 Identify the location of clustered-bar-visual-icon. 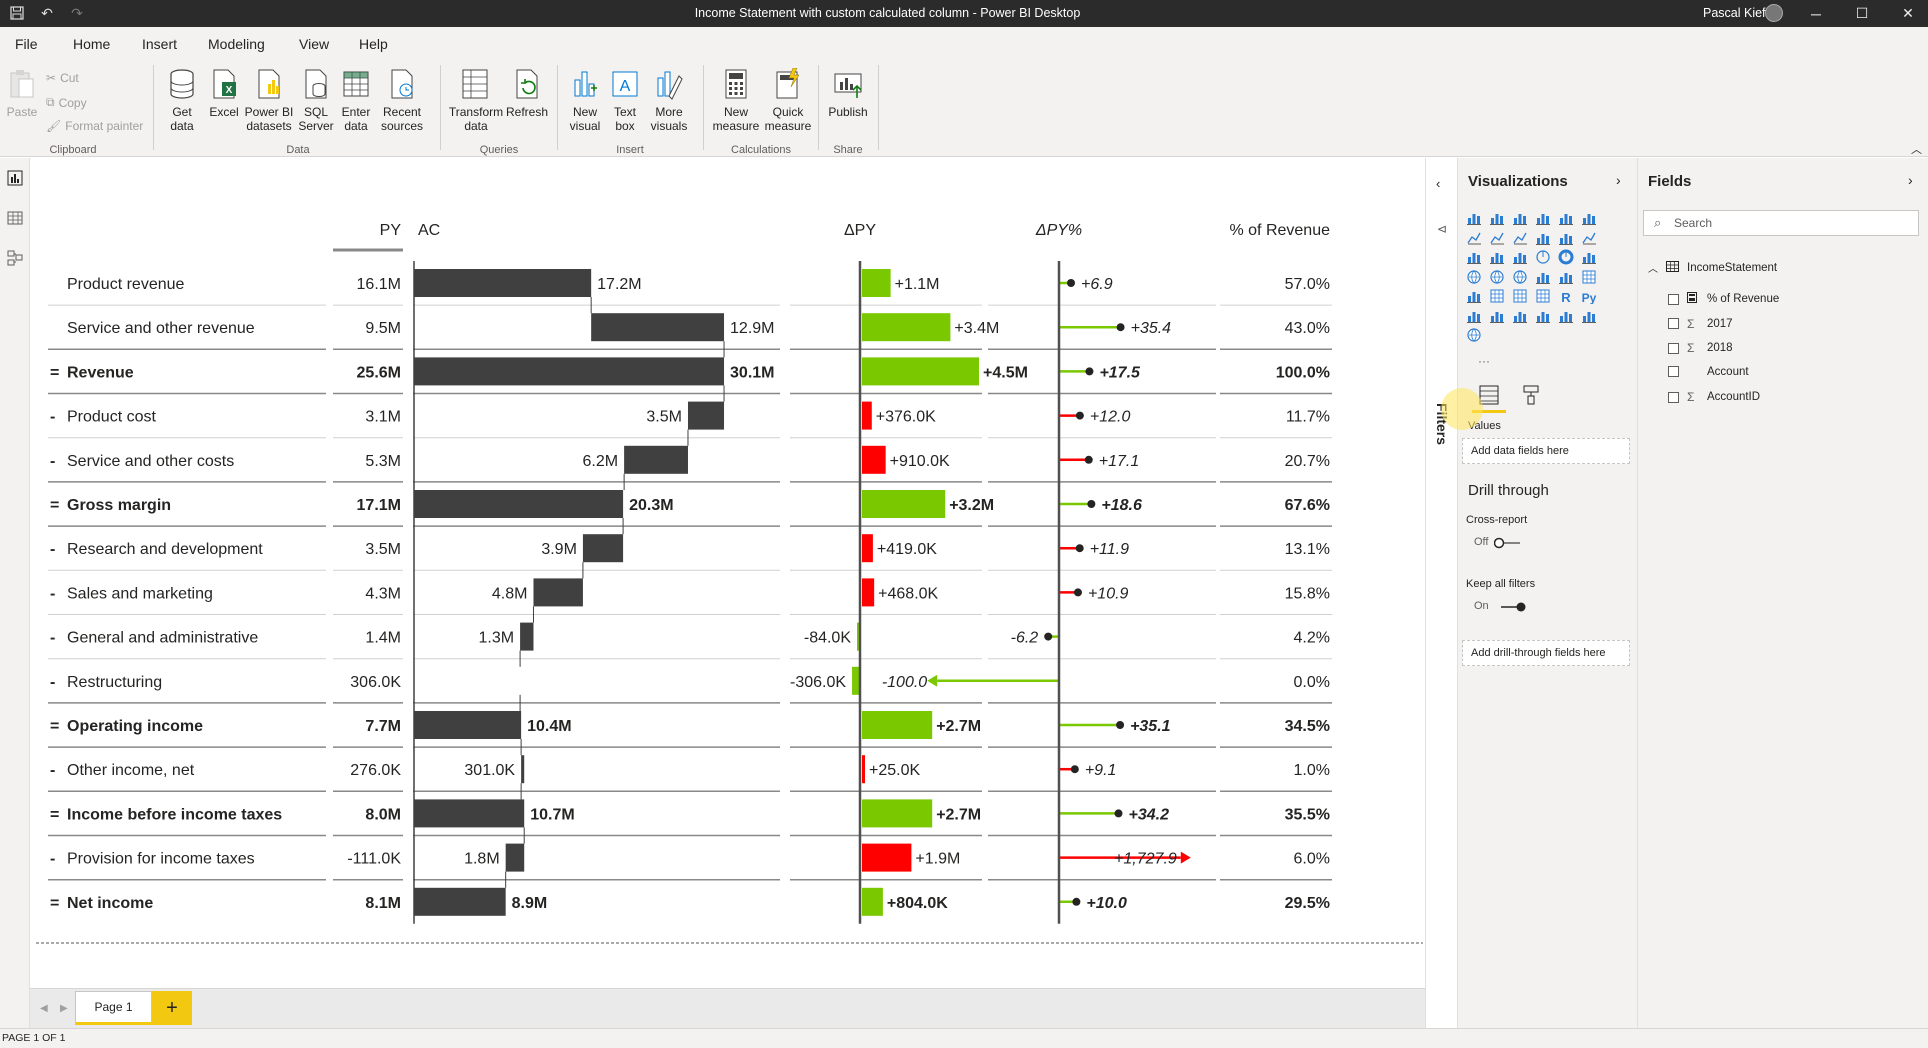
(1521, 219).